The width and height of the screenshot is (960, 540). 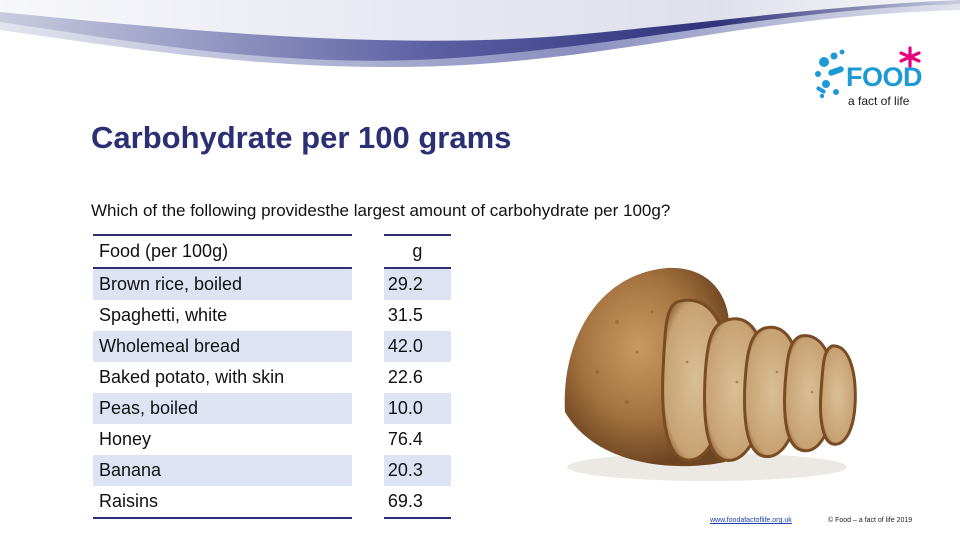 What do you see at coordinates (405, 377) in the screenshot?
I see `carb-value: 22.6` at bounding box center [405, 377].